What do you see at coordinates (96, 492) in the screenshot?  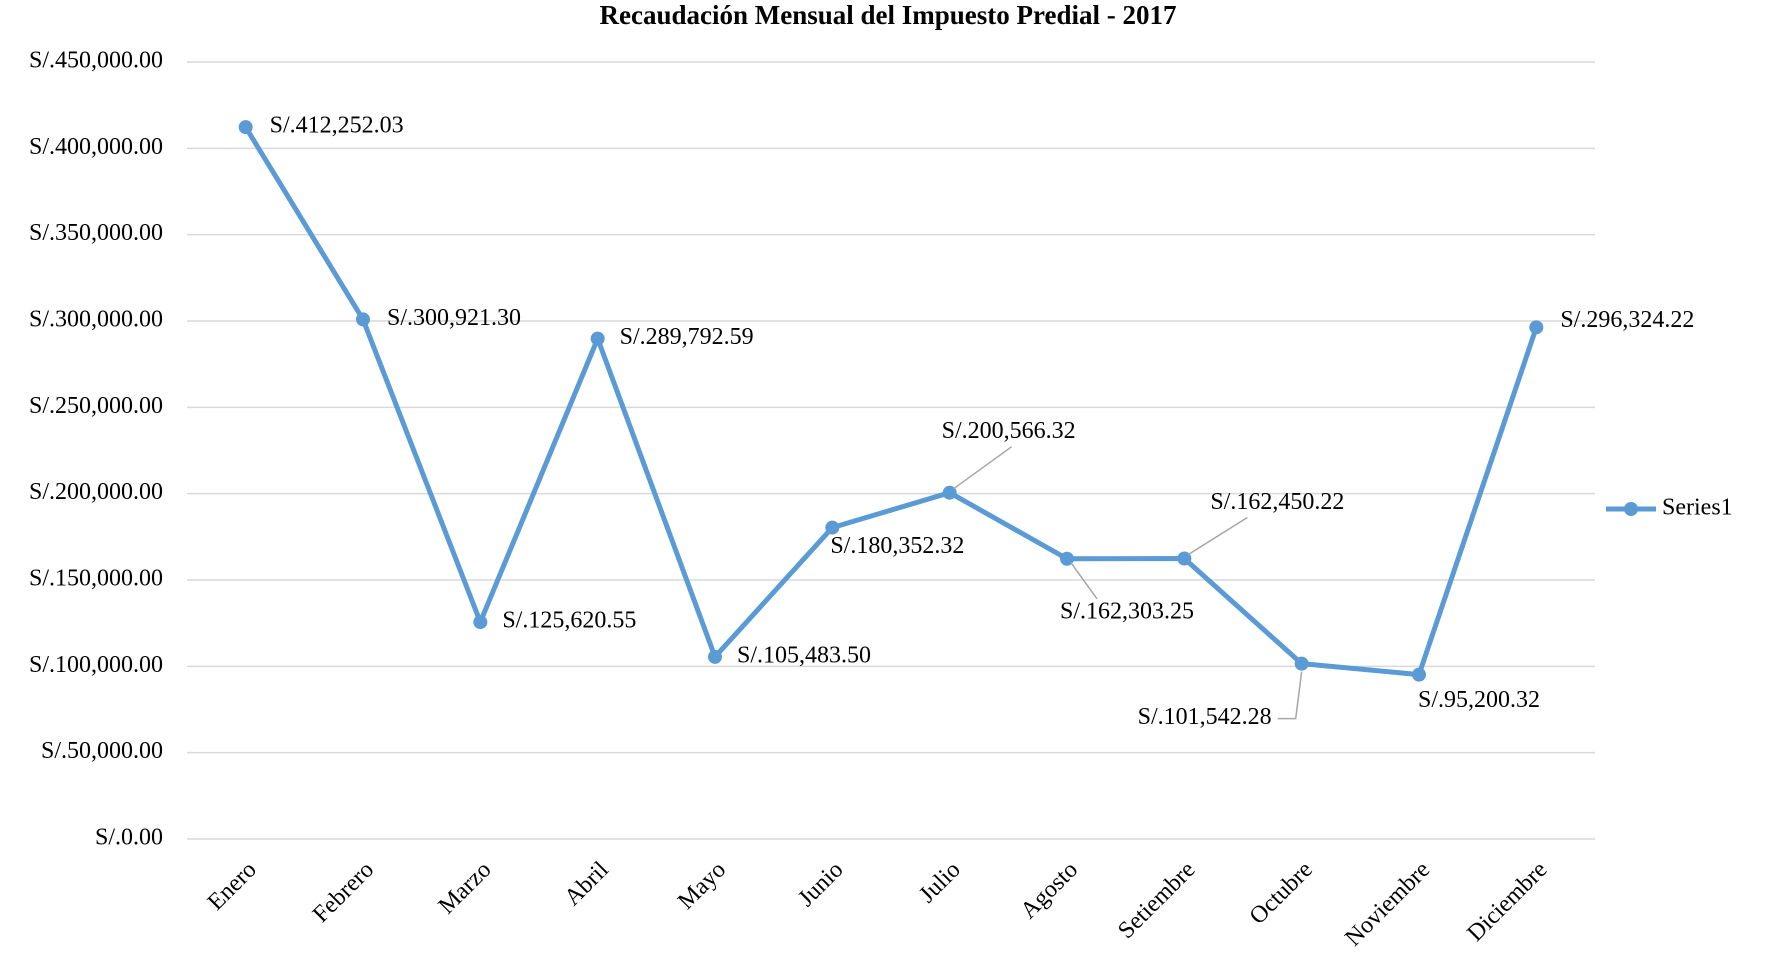 I see `y-tick-label: S/.200,000.00` at bounding box center [96, 492].